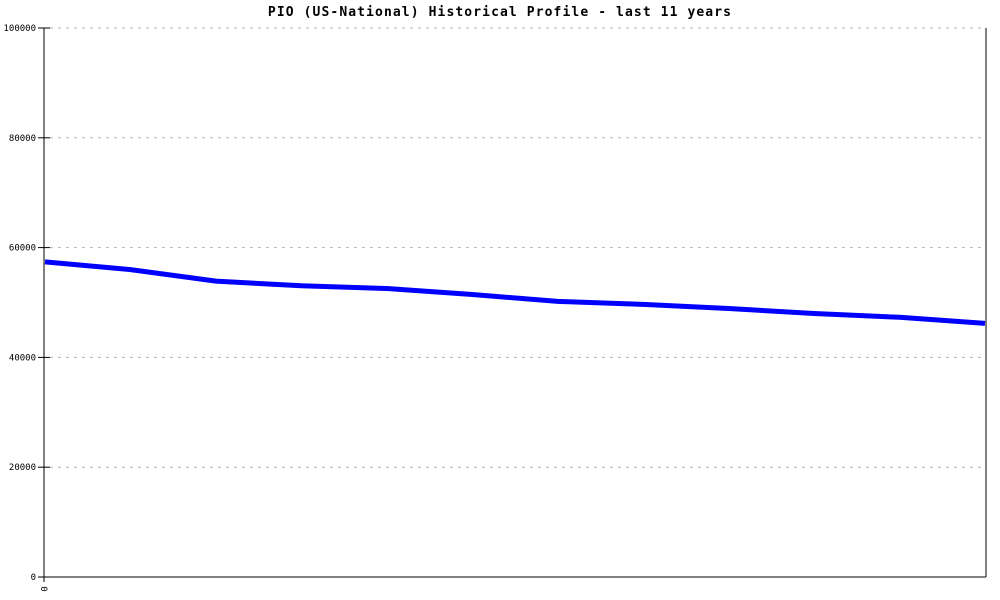 The height and width of the screenshot is (600, 1000). What do you see at coordinates (22, 249) in the screenshot?
I see `y-axis-tick-label: 60000` at bounding box center [22, 249].